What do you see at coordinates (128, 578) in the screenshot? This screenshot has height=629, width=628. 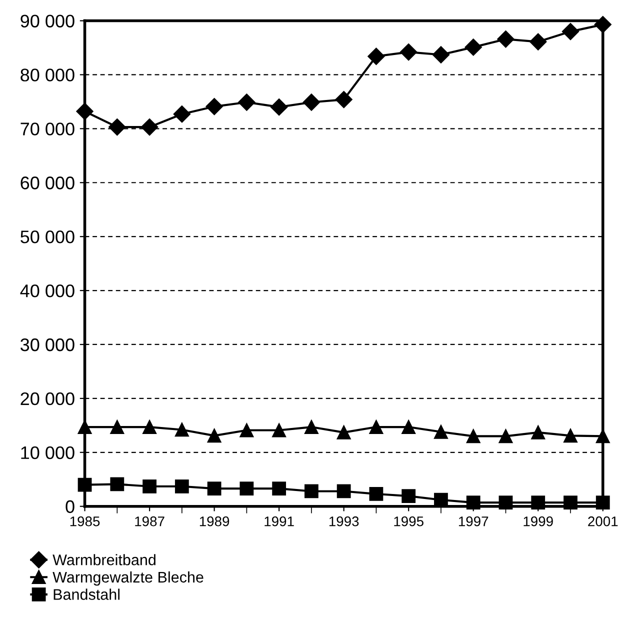 I see `legend-label: Warmgewalzte Bleche` at bounding box center [128, 578].